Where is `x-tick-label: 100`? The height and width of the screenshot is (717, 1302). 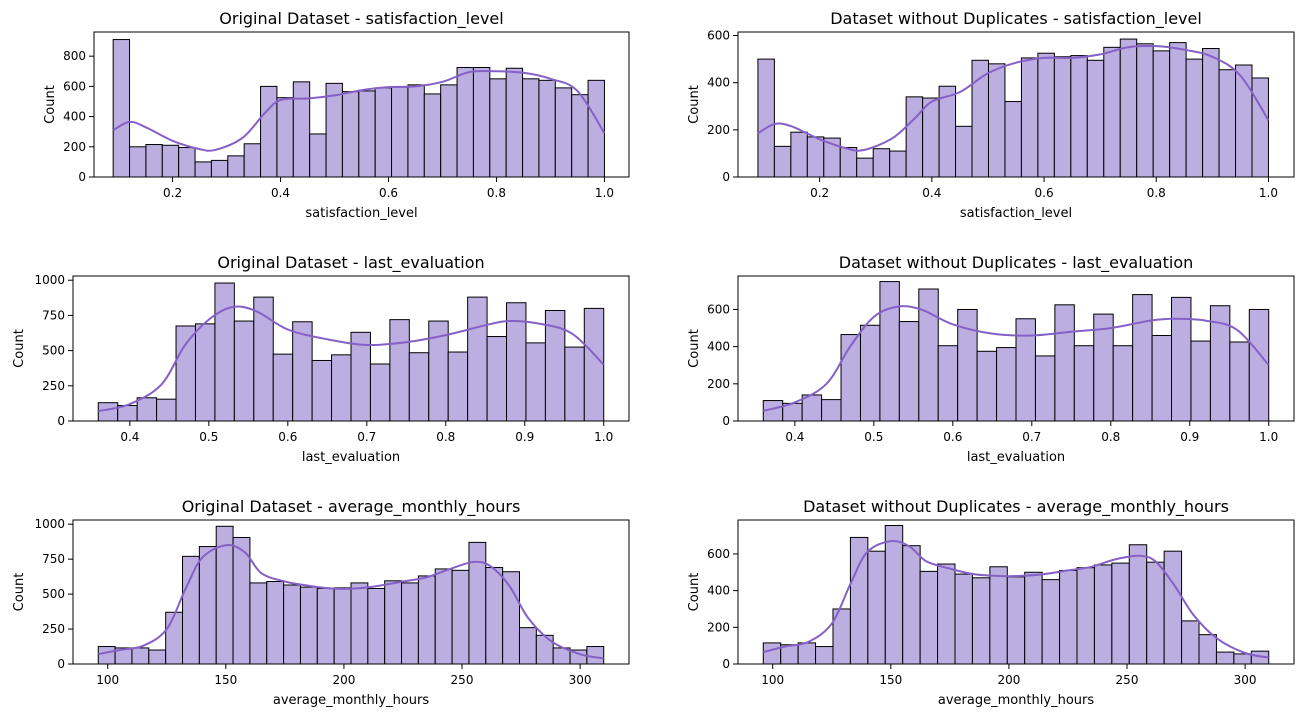 x-tick-label: 100 is located at coordinates (772, 680).